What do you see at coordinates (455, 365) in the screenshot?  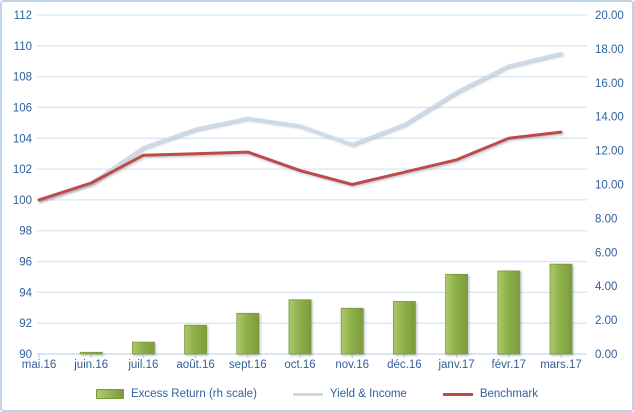 I see `x-axis-label: janv.17` at bounding box center [455, 365].